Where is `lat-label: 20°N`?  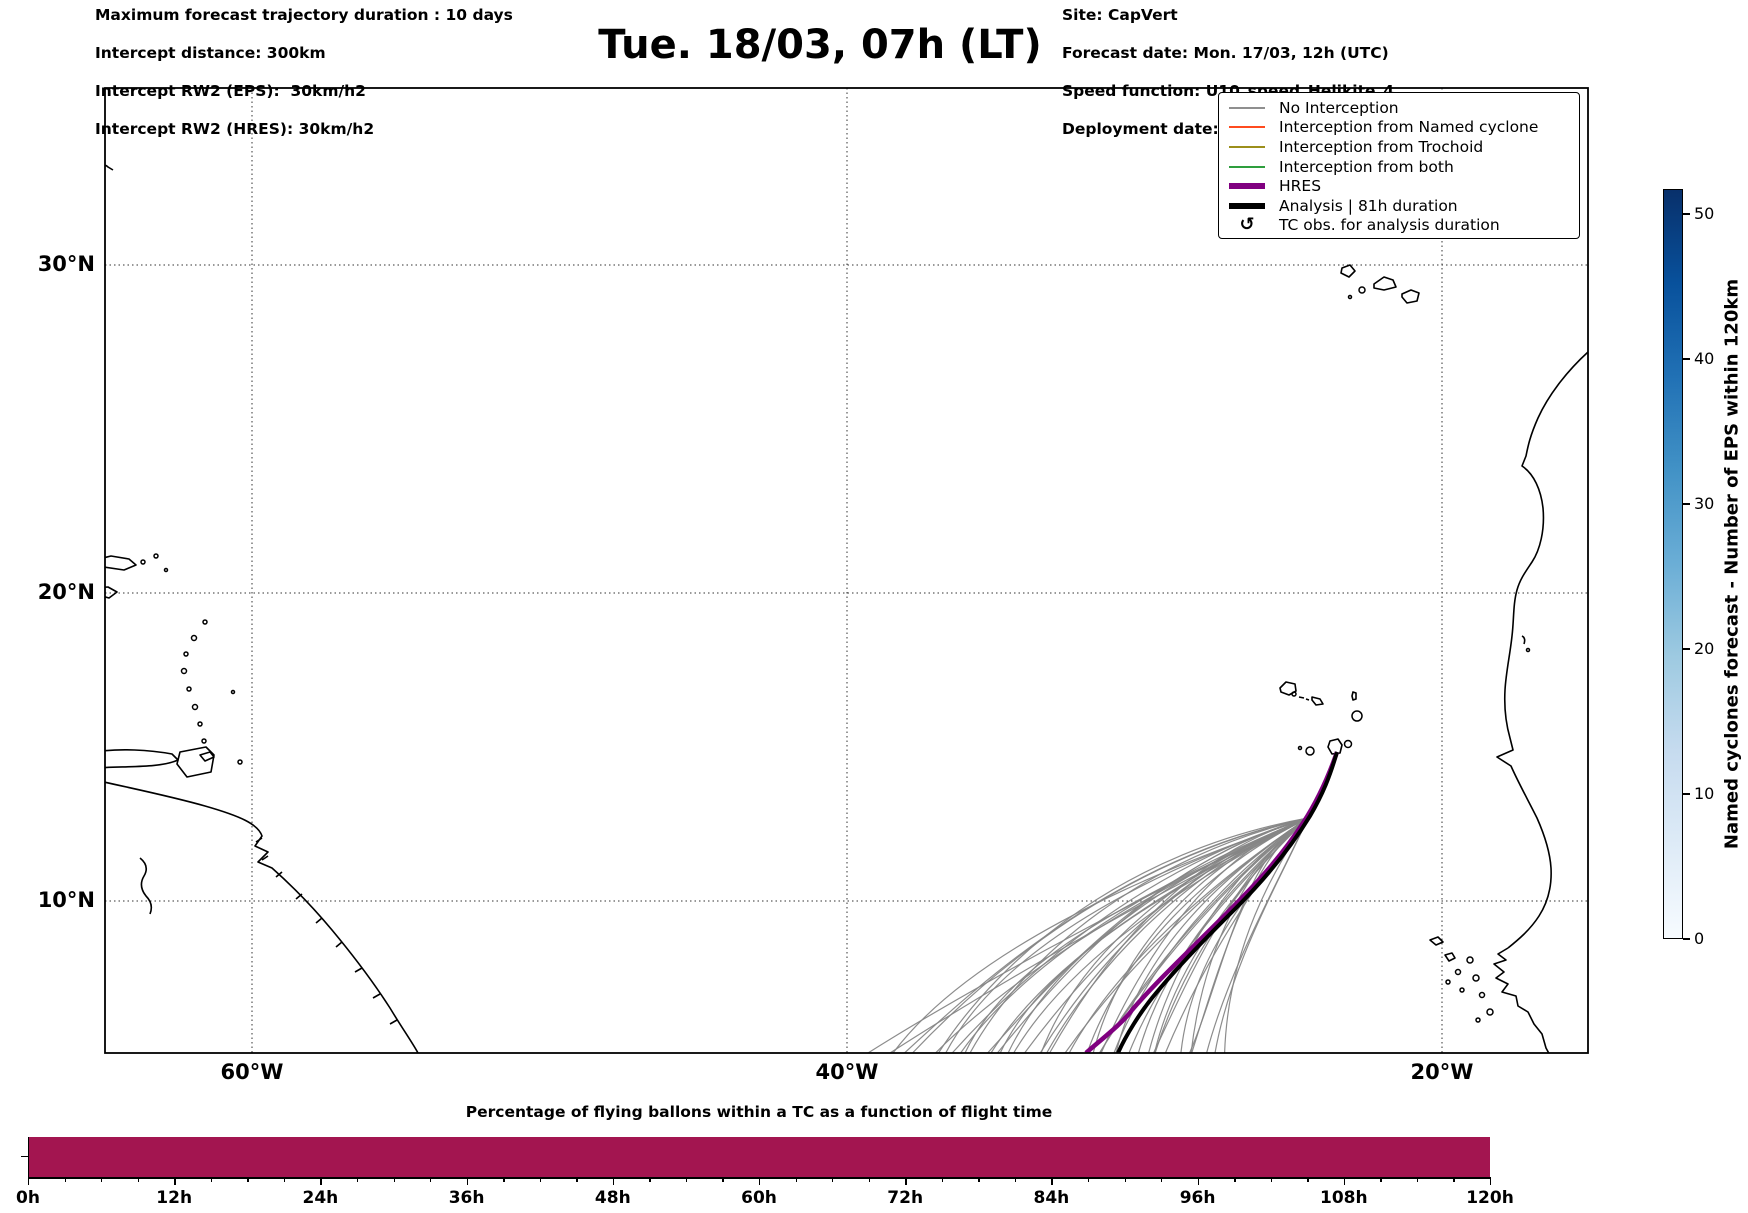
lat-label: 20°N is located at coordinates (66, 592).